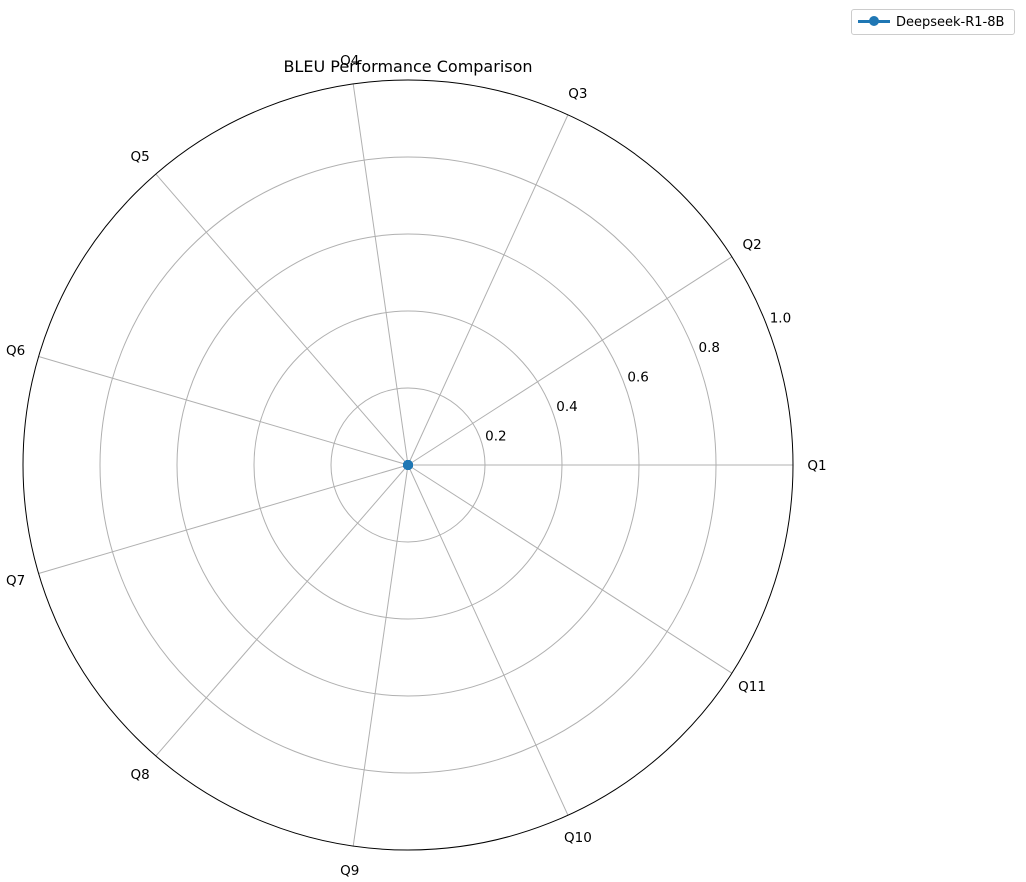  I want to click on category-label-Q3: Q3, so click(577, 94).